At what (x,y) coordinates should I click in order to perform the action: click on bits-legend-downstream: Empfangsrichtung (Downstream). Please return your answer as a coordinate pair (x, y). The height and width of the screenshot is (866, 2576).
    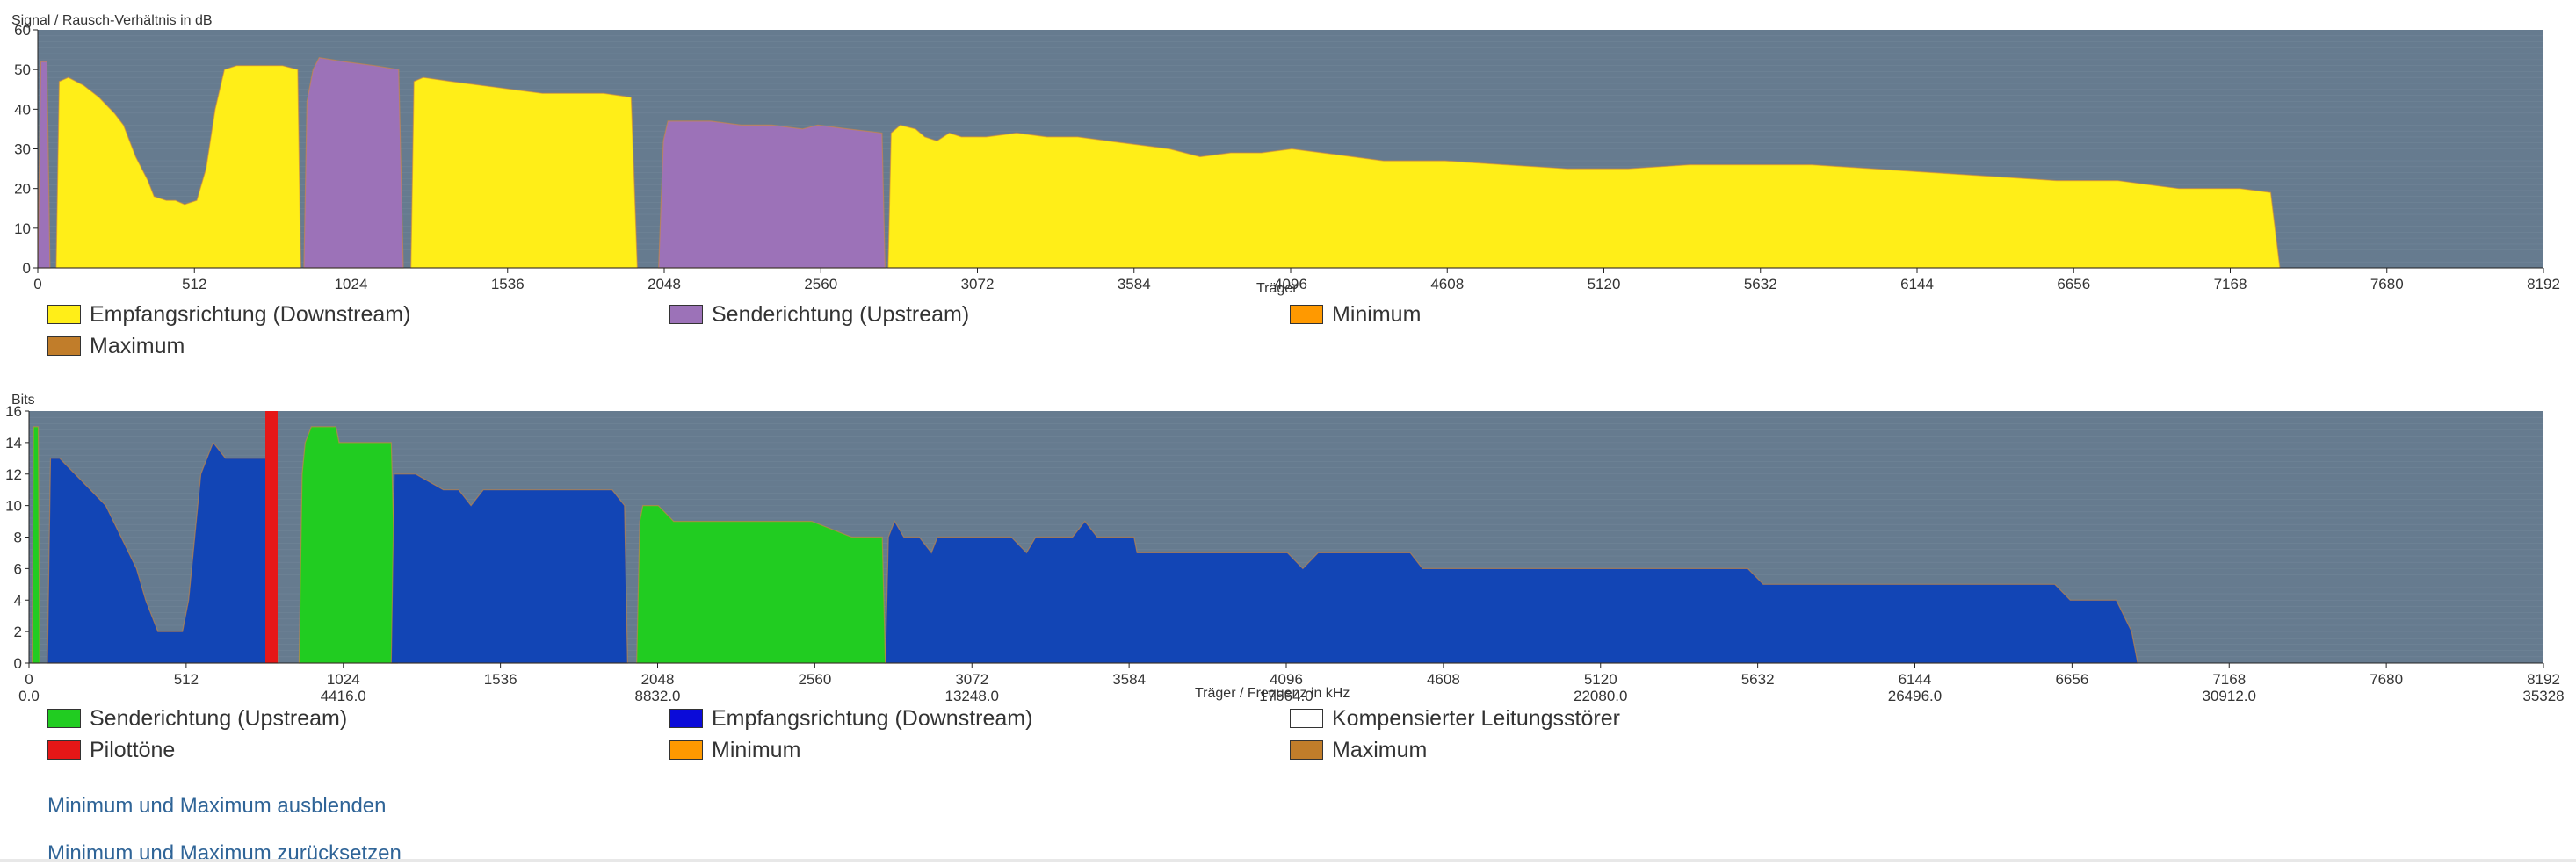
    Looking at the image, I should click on (979, 718).